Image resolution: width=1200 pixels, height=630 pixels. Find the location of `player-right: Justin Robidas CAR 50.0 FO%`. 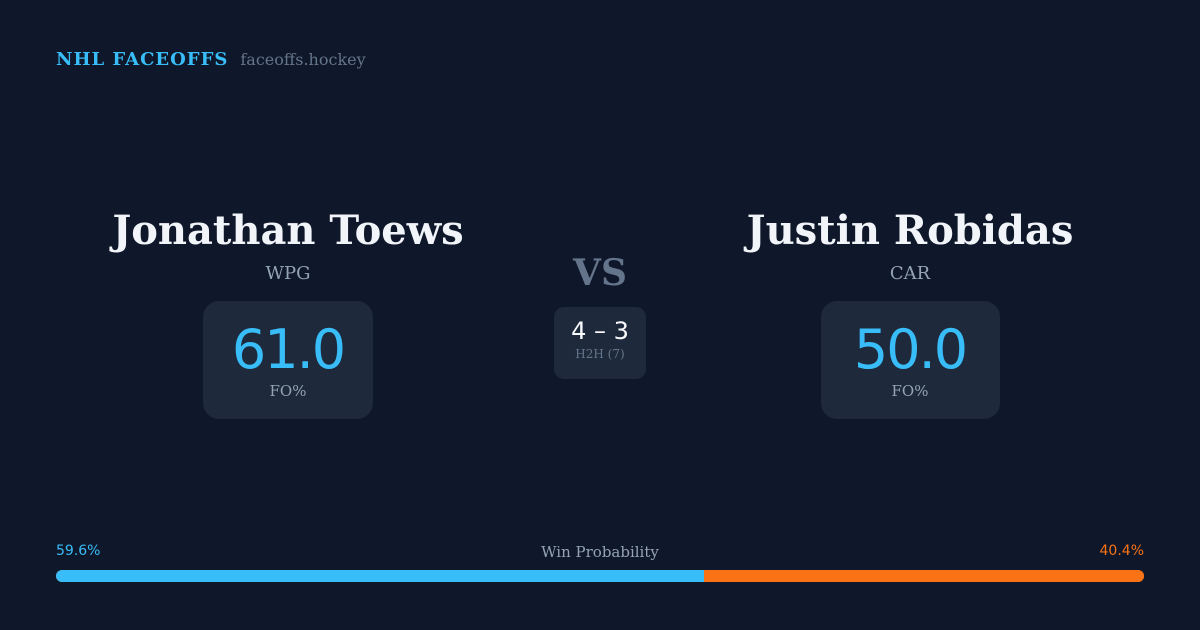

player-right: Justin Robidas CAR 50.0 FO% is located at coordinates (910, 312).